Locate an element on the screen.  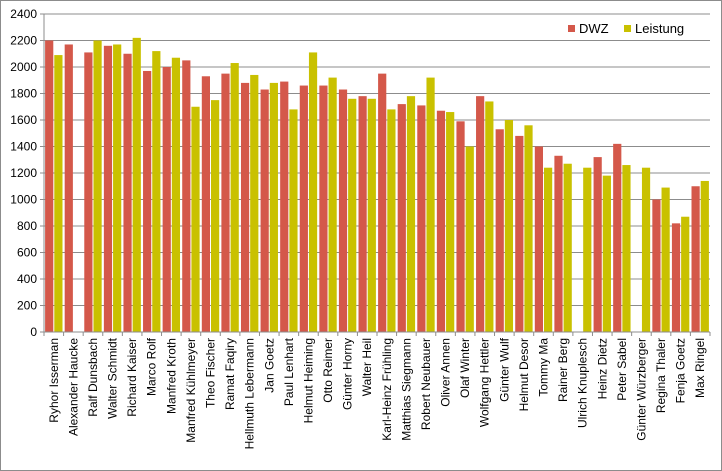
x-category-label: Karl-Heinz Frühling is located at coordinates (387, 389).